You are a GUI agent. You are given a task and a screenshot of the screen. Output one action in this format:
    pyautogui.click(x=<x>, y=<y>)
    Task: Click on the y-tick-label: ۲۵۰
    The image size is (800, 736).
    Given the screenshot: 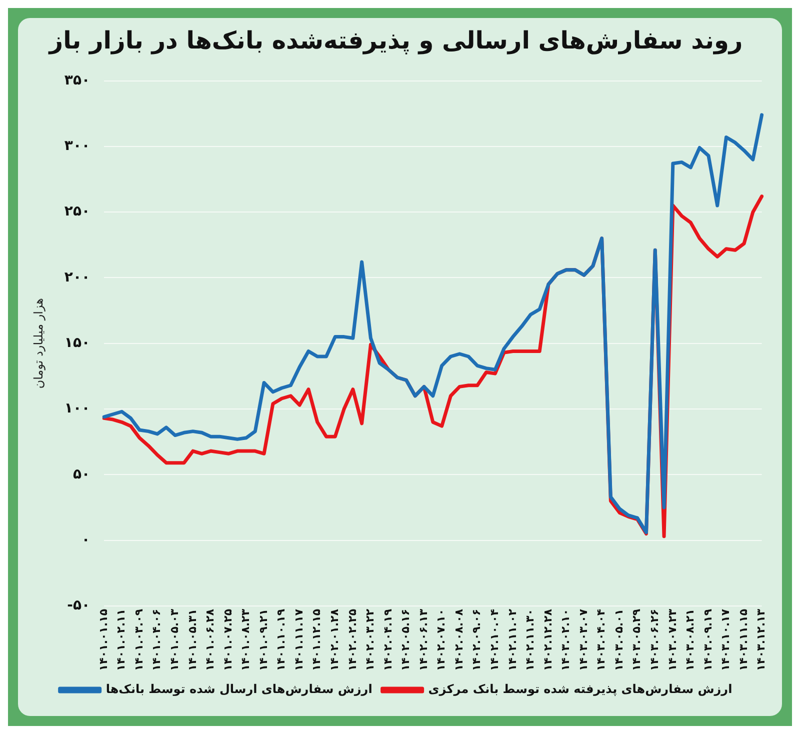 What is the action you would take?
    pyautogui.click(x=77, y=212)
    